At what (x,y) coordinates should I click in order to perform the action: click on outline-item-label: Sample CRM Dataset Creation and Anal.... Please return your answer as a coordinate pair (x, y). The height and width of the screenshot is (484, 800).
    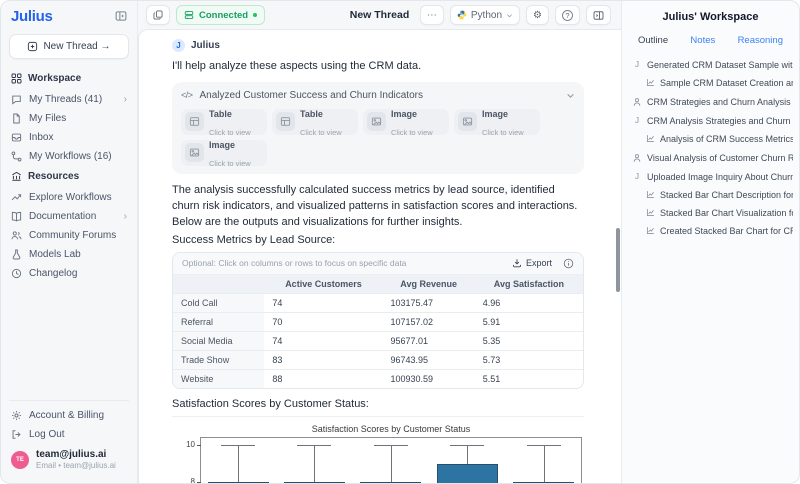
    Looking at the image, I should click on (726, 82).